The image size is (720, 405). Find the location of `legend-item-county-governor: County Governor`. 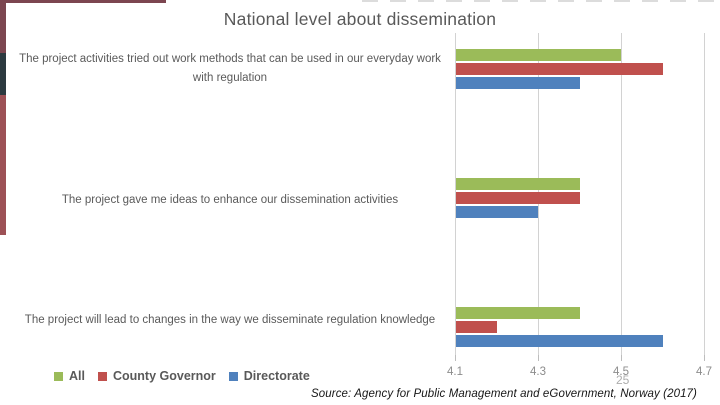

legend-item-county-governor: County Governor is located at coordinates (156, 376).